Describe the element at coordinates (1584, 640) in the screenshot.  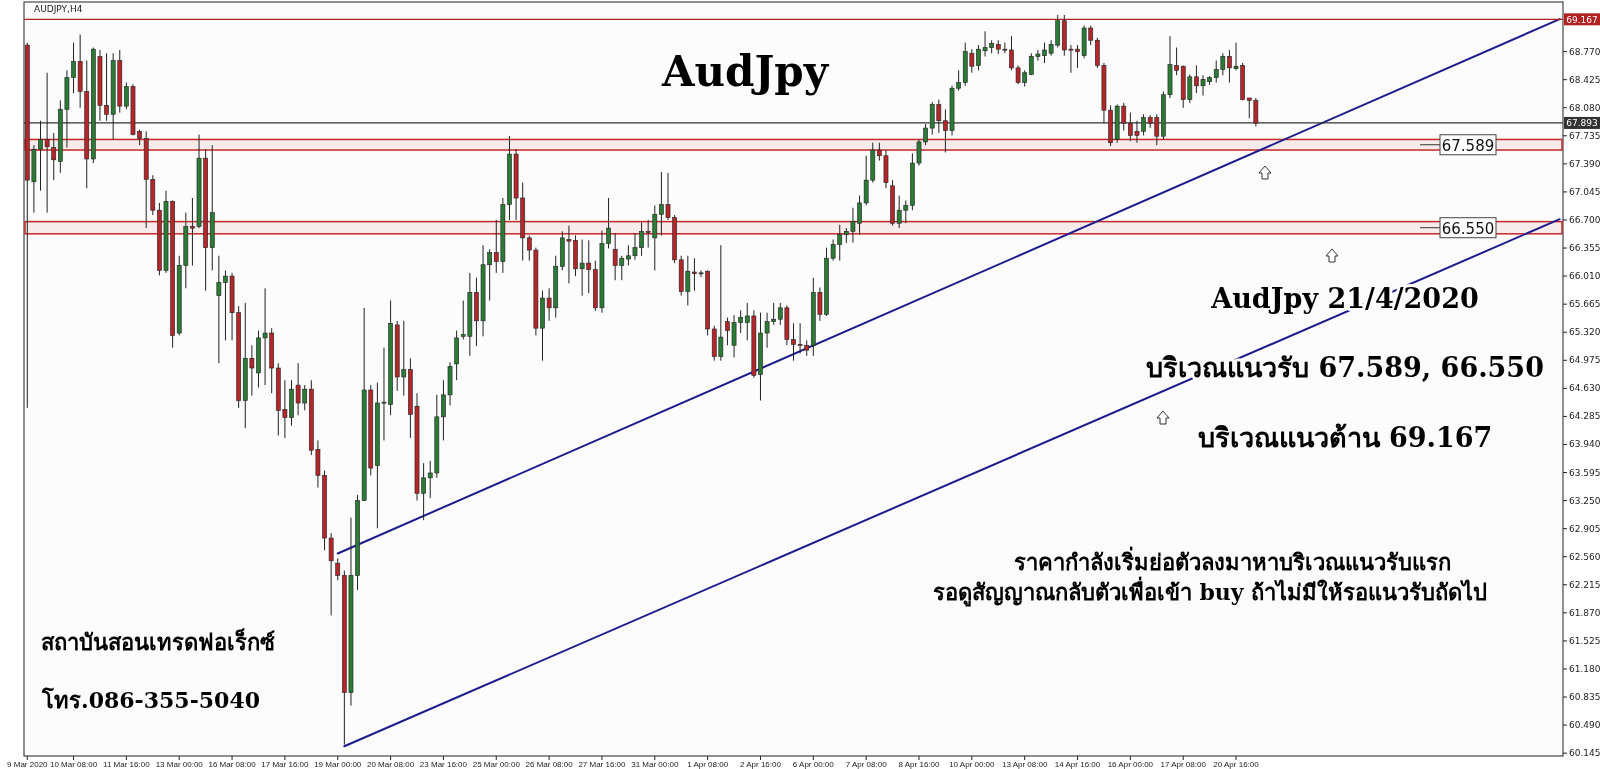
I see `y-tick-label: 61.525` at that location.